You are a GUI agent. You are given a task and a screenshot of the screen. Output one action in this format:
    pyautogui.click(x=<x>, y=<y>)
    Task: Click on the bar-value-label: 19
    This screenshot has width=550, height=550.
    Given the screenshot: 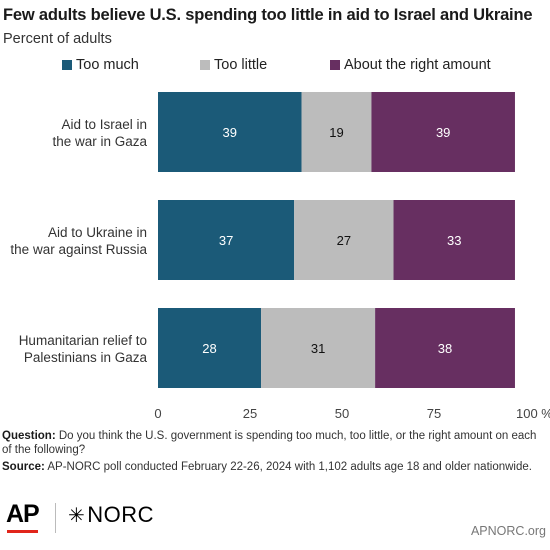 What is the action you would take?
    pyautogui.click(x=336, y=132)
    